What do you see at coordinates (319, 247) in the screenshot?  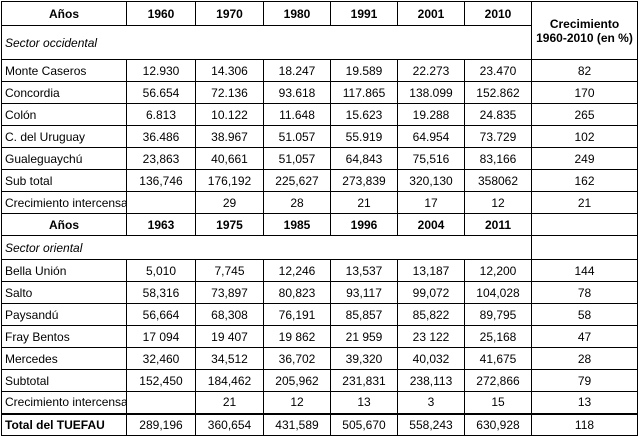 I see `sector-row: Sector oriental` at bounding box center [319, 247].